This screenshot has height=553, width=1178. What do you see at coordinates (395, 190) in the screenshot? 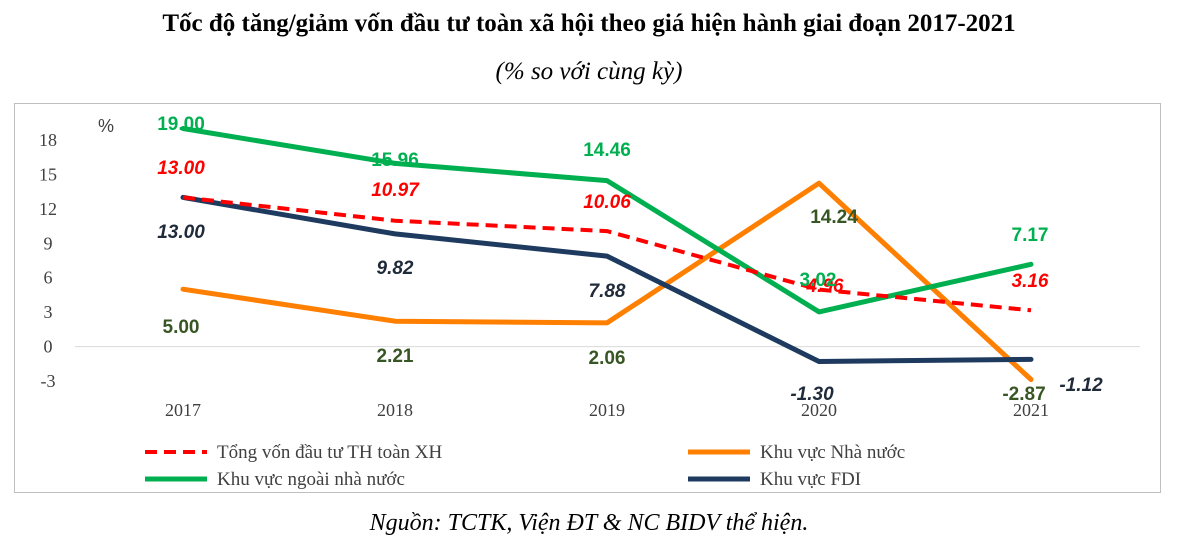
I see `data-label: 10.97` at bounding box center [395, 190].